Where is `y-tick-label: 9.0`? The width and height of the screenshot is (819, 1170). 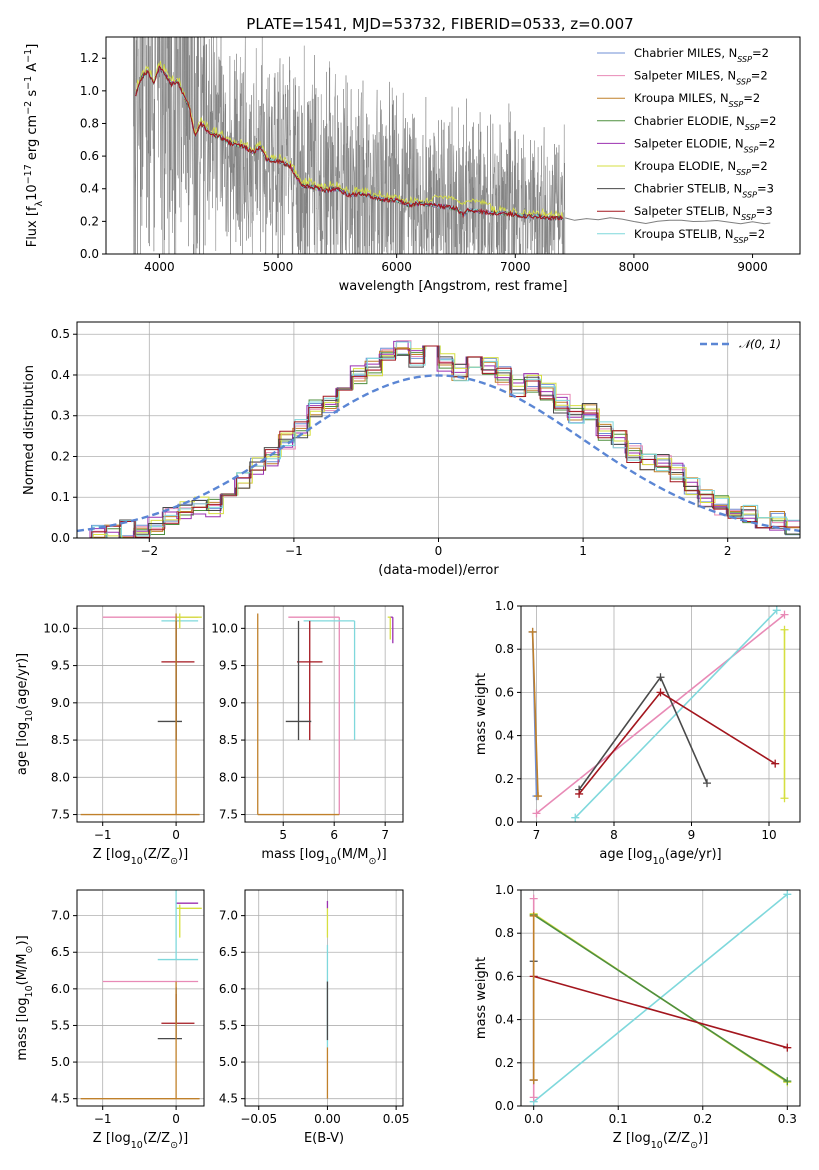
y-tick-label: 9.0 is located at coordinates (60, 703).